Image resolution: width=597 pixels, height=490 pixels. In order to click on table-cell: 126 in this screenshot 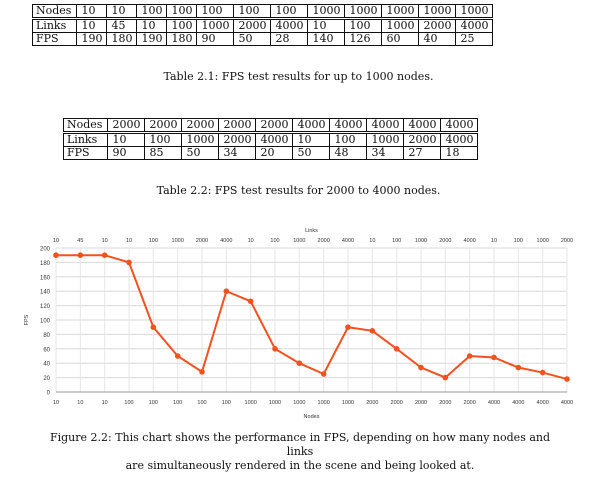, I will do `click(363, 39)`.